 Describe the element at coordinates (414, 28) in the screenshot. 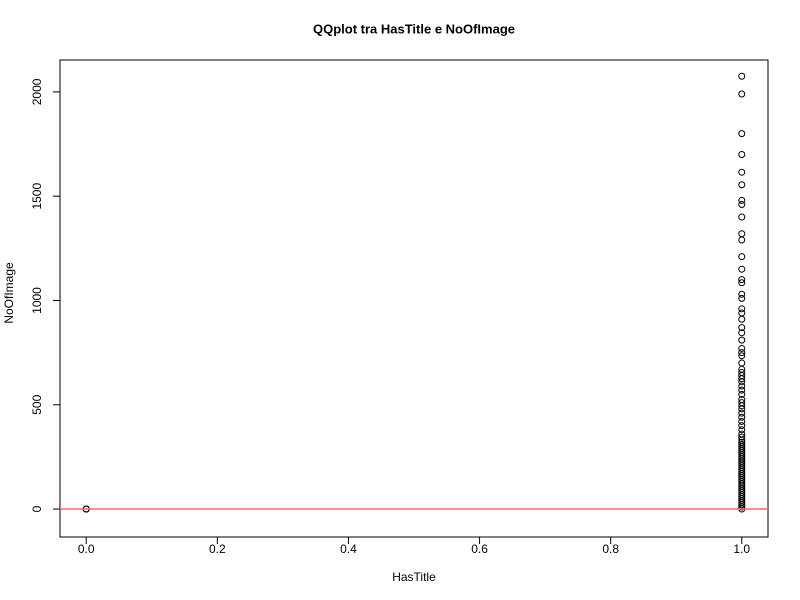

I see `chart-title: QQplot tra HasTitle e NoOfImage` at that location.